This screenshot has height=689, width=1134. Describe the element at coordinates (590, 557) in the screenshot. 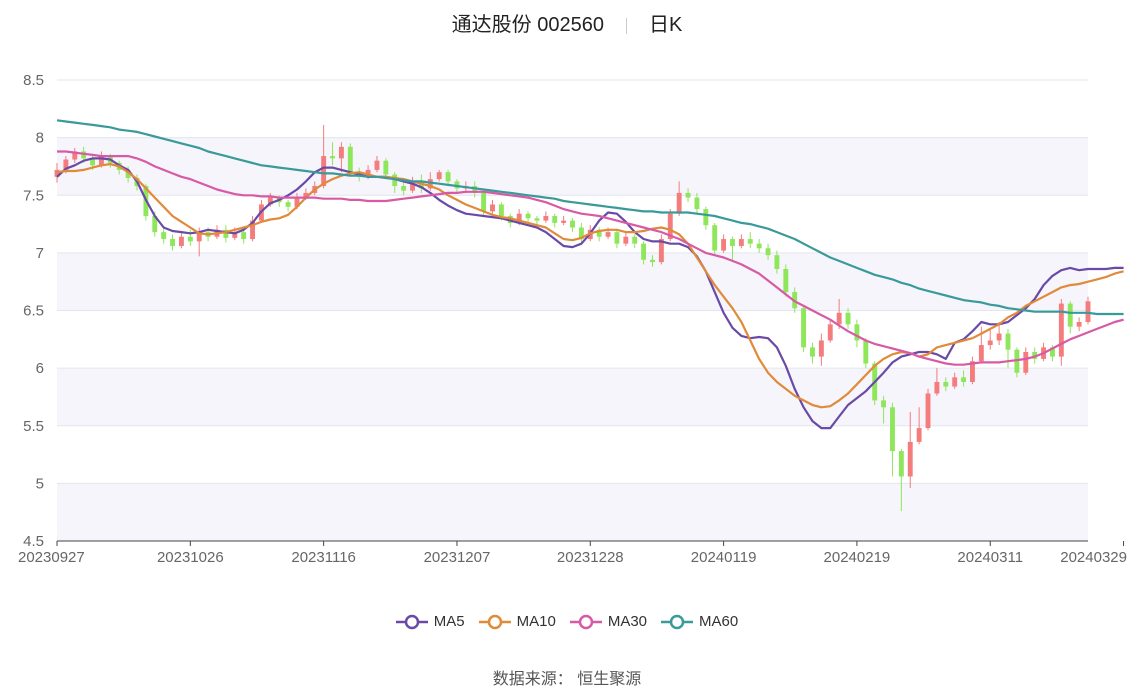

I see `x-tick-label: 20231228` at that location.